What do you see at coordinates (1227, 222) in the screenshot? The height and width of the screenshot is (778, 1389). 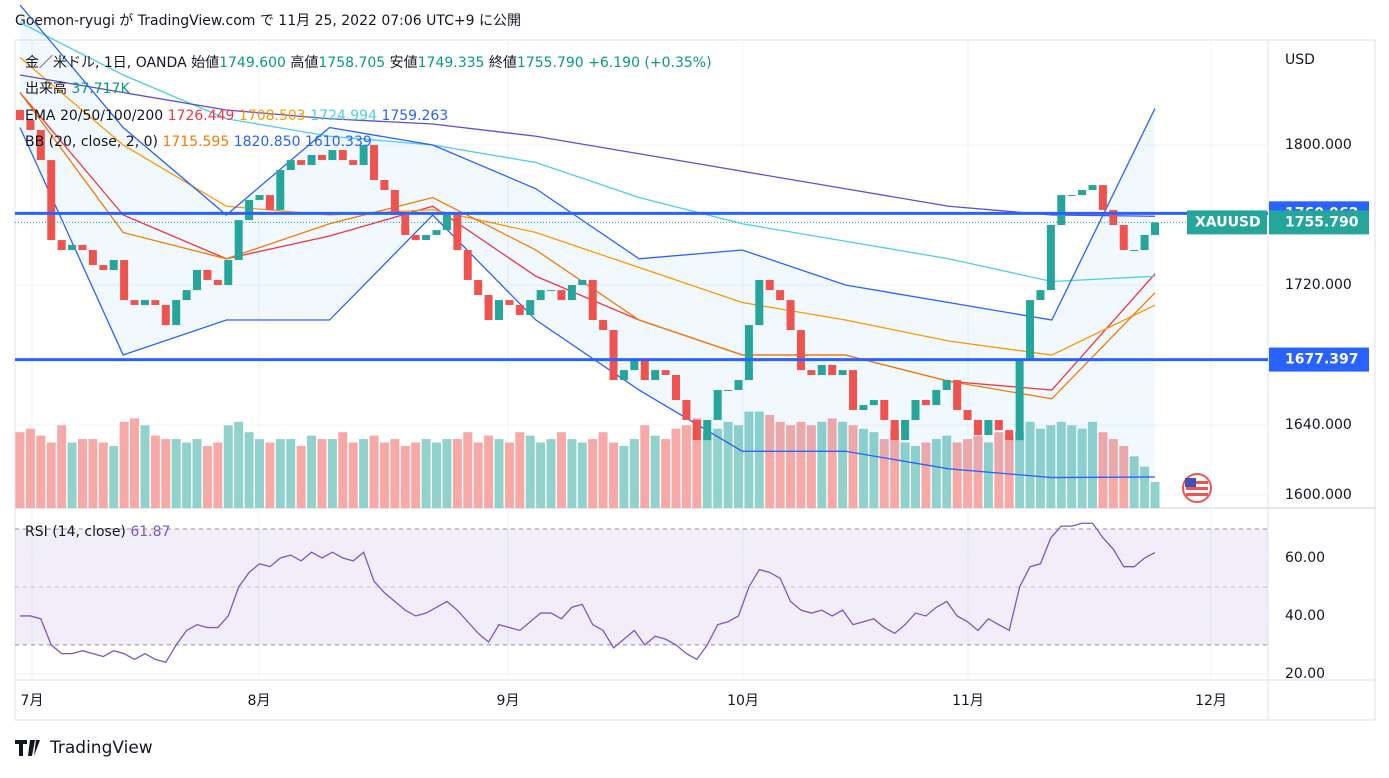 I see `symbol-bg` at bounding box center [1227, 222].